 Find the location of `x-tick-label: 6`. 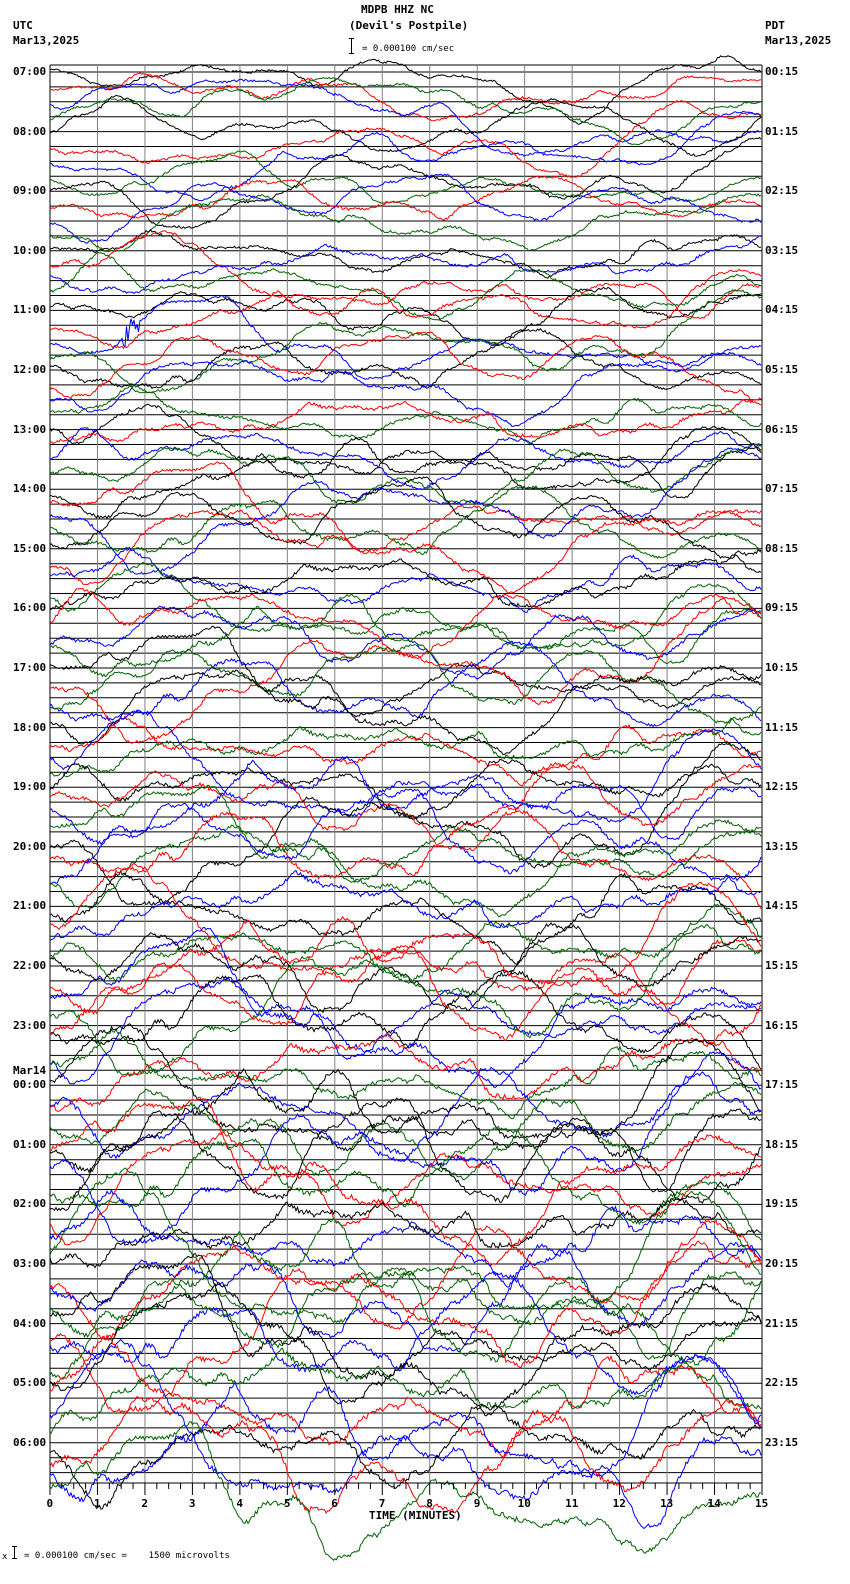

x-tick-label: 6 is located at coordinates (334, 1503).